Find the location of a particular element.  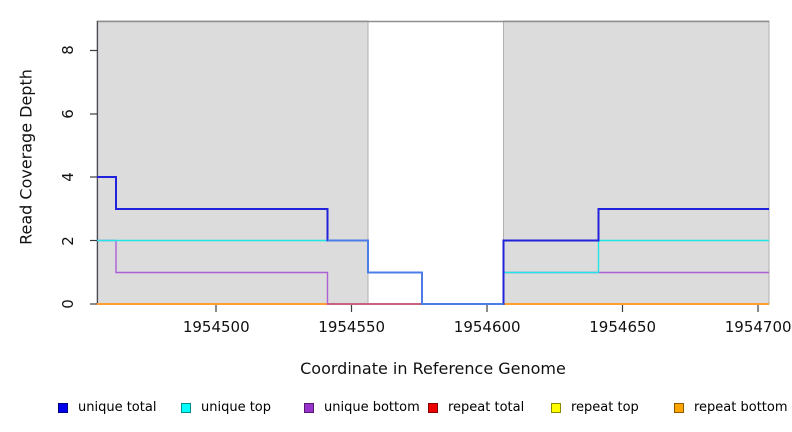

x-axis-title: Coordinate in Reference Genome is located at coordinates (433, 368).